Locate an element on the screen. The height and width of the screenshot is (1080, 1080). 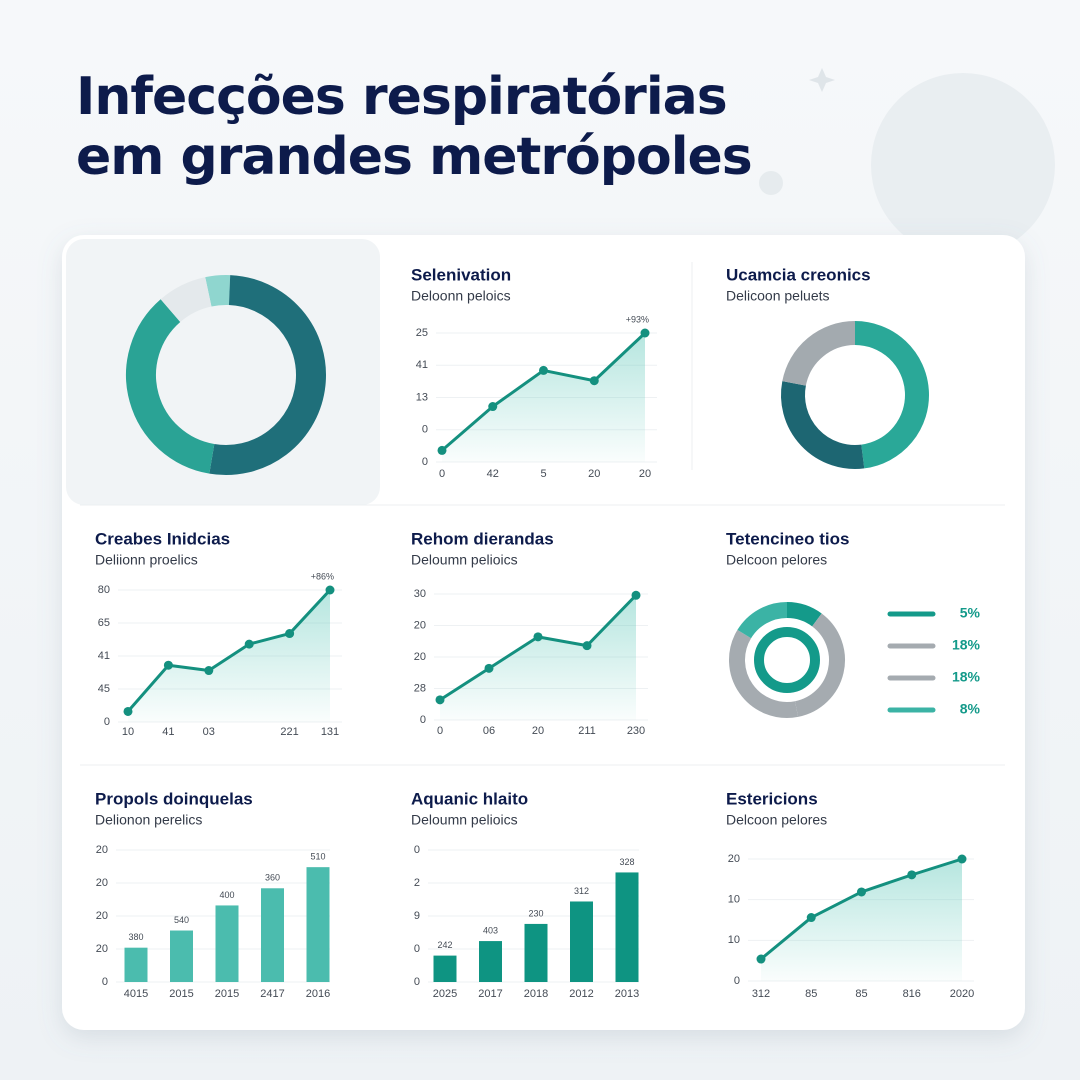
line is located at coordinates (229, 650).